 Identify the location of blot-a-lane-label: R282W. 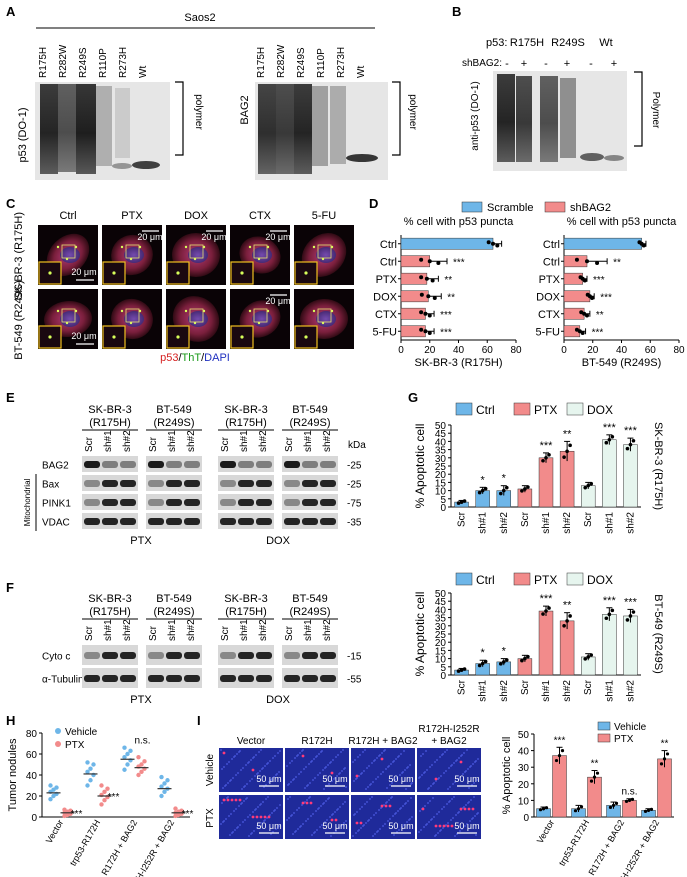
(281, 61).